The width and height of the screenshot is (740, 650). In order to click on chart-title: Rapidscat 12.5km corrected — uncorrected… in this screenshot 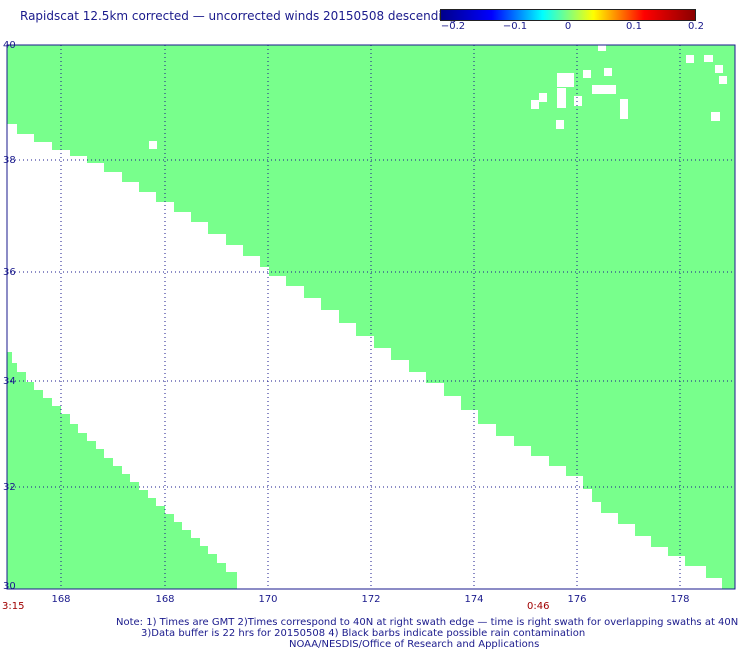, I will do `click(238, 16)`.